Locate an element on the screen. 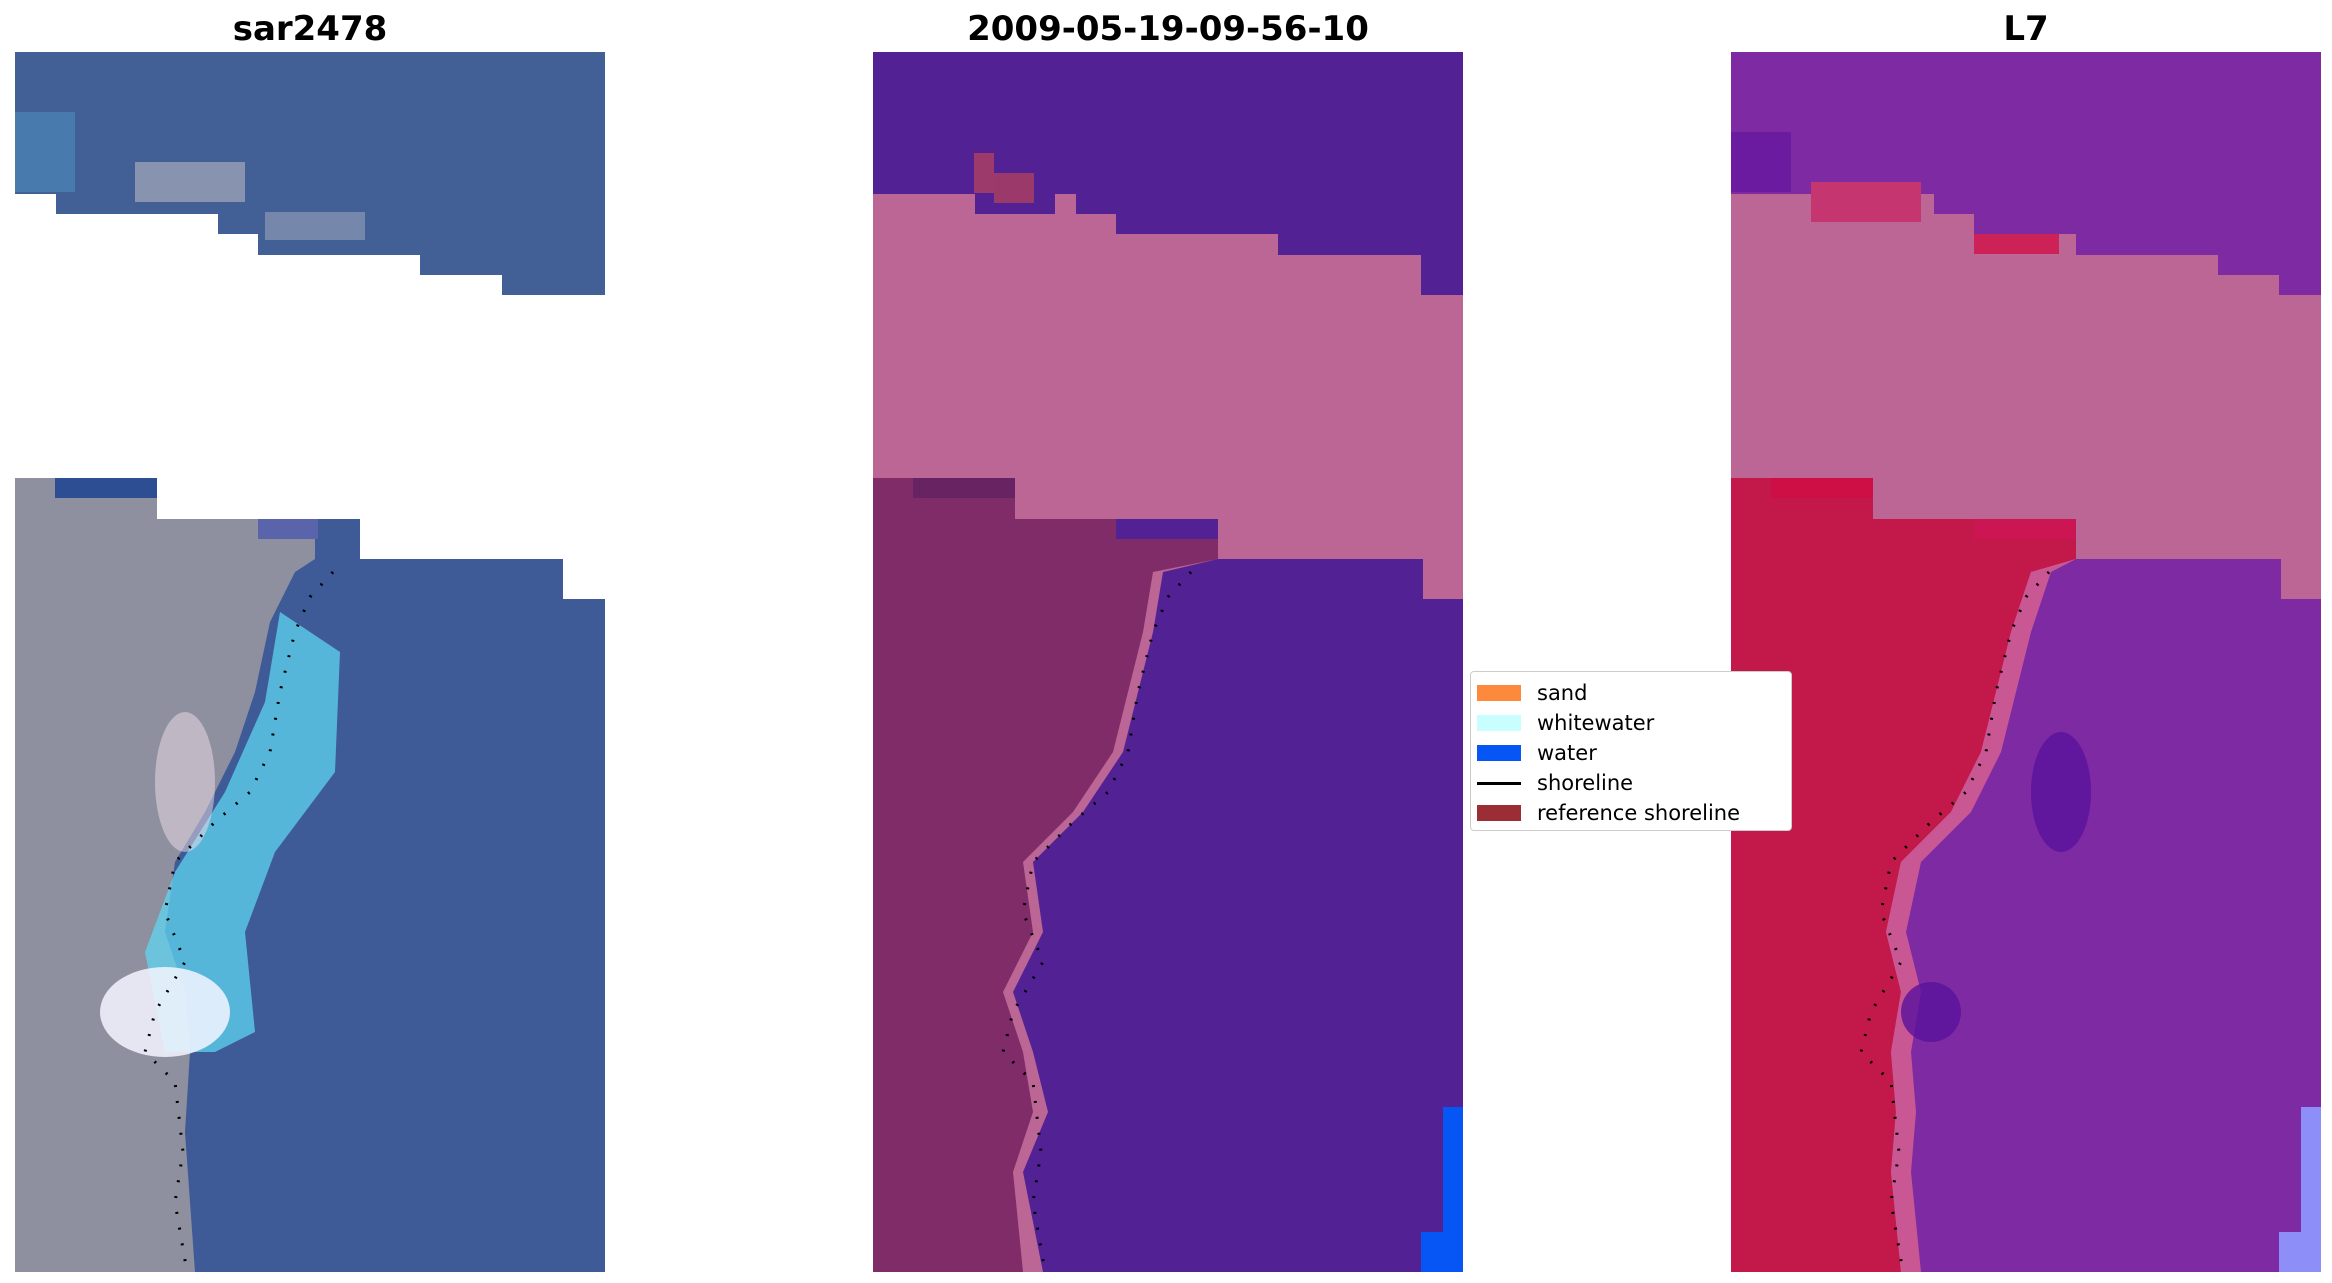  legend-label: shoreline is located at coordinates (1585, 783).